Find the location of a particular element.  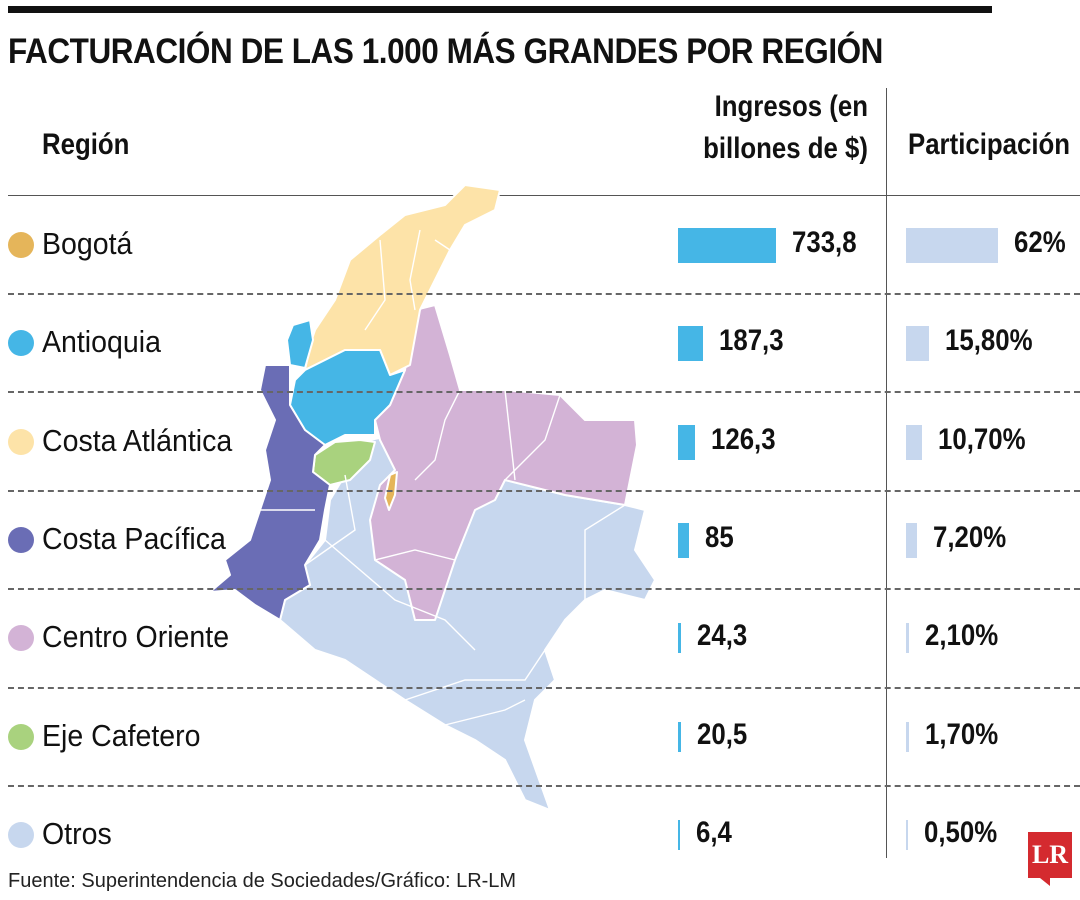

header-ingresos-line1: Ingresos (en is located at coordinates (791, 106).